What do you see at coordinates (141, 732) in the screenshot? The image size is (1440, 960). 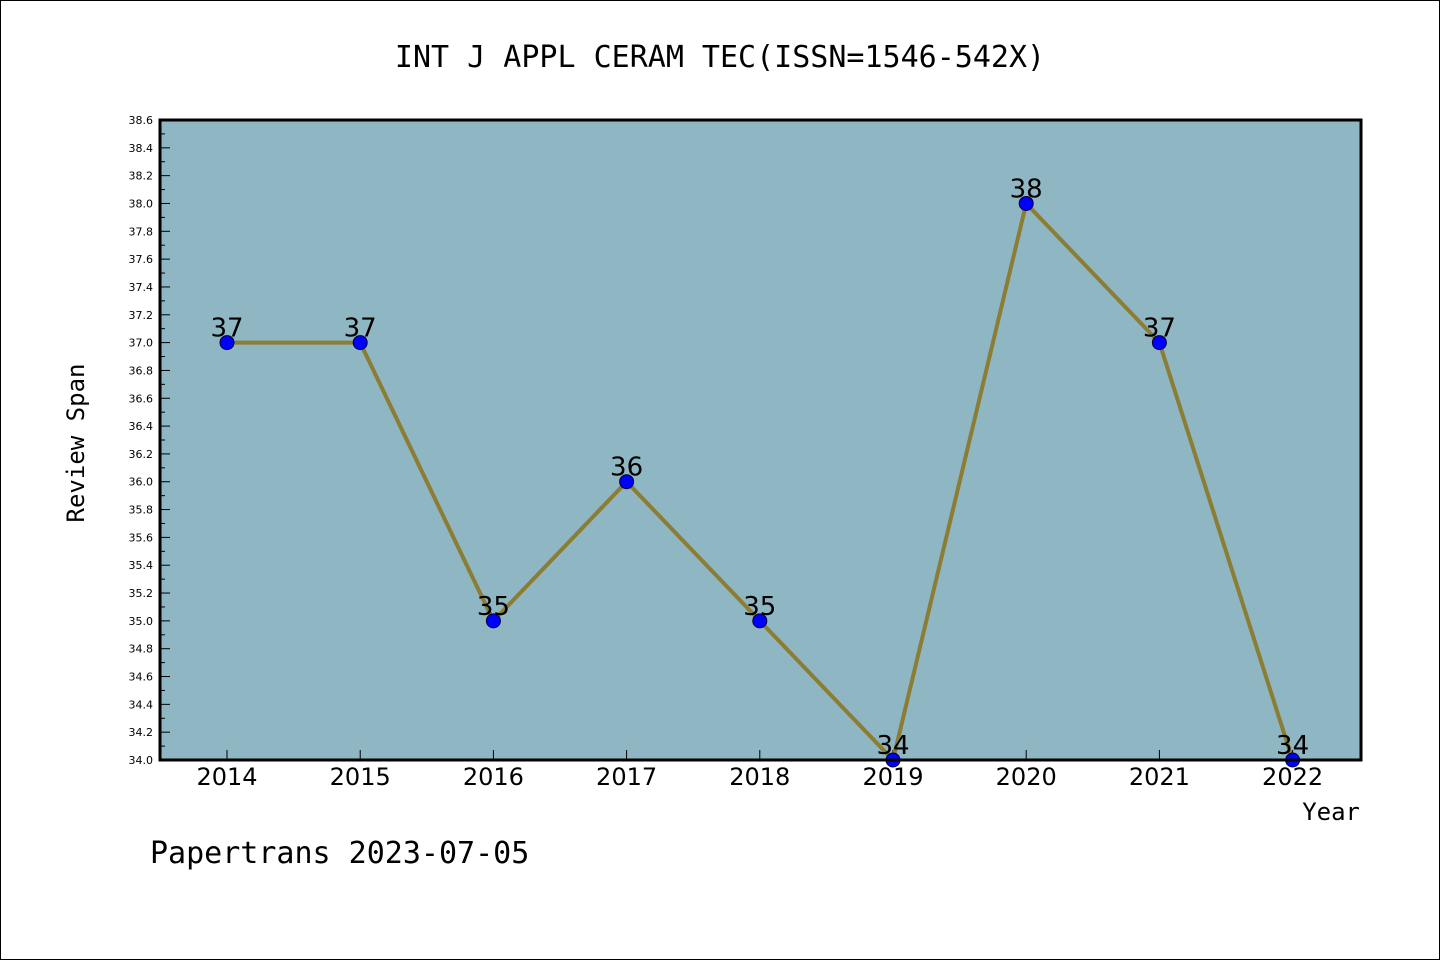 I see `y-tick-label: 34.2` at bounding box center [141, 732].